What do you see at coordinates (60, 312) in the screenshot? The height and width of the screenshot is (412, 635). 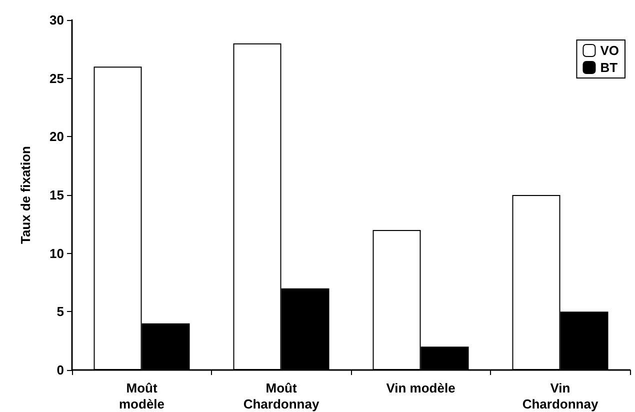 I see `y-tick-label: 5` at bounding box center [60, 312].